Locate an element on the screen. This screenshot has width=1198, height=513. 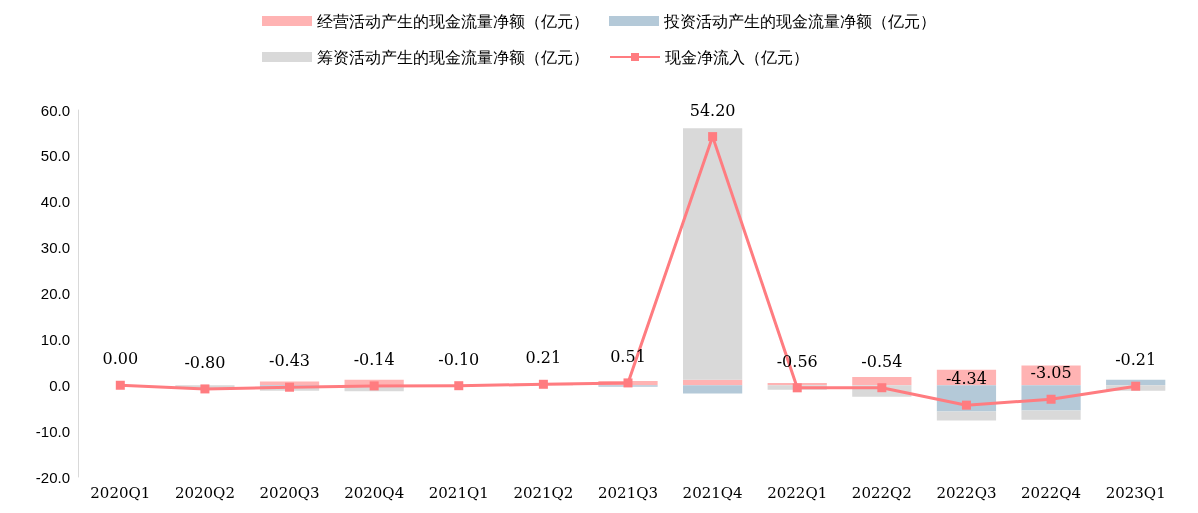
y-tick-label: 50.0 is located at coordinates (55, 156).